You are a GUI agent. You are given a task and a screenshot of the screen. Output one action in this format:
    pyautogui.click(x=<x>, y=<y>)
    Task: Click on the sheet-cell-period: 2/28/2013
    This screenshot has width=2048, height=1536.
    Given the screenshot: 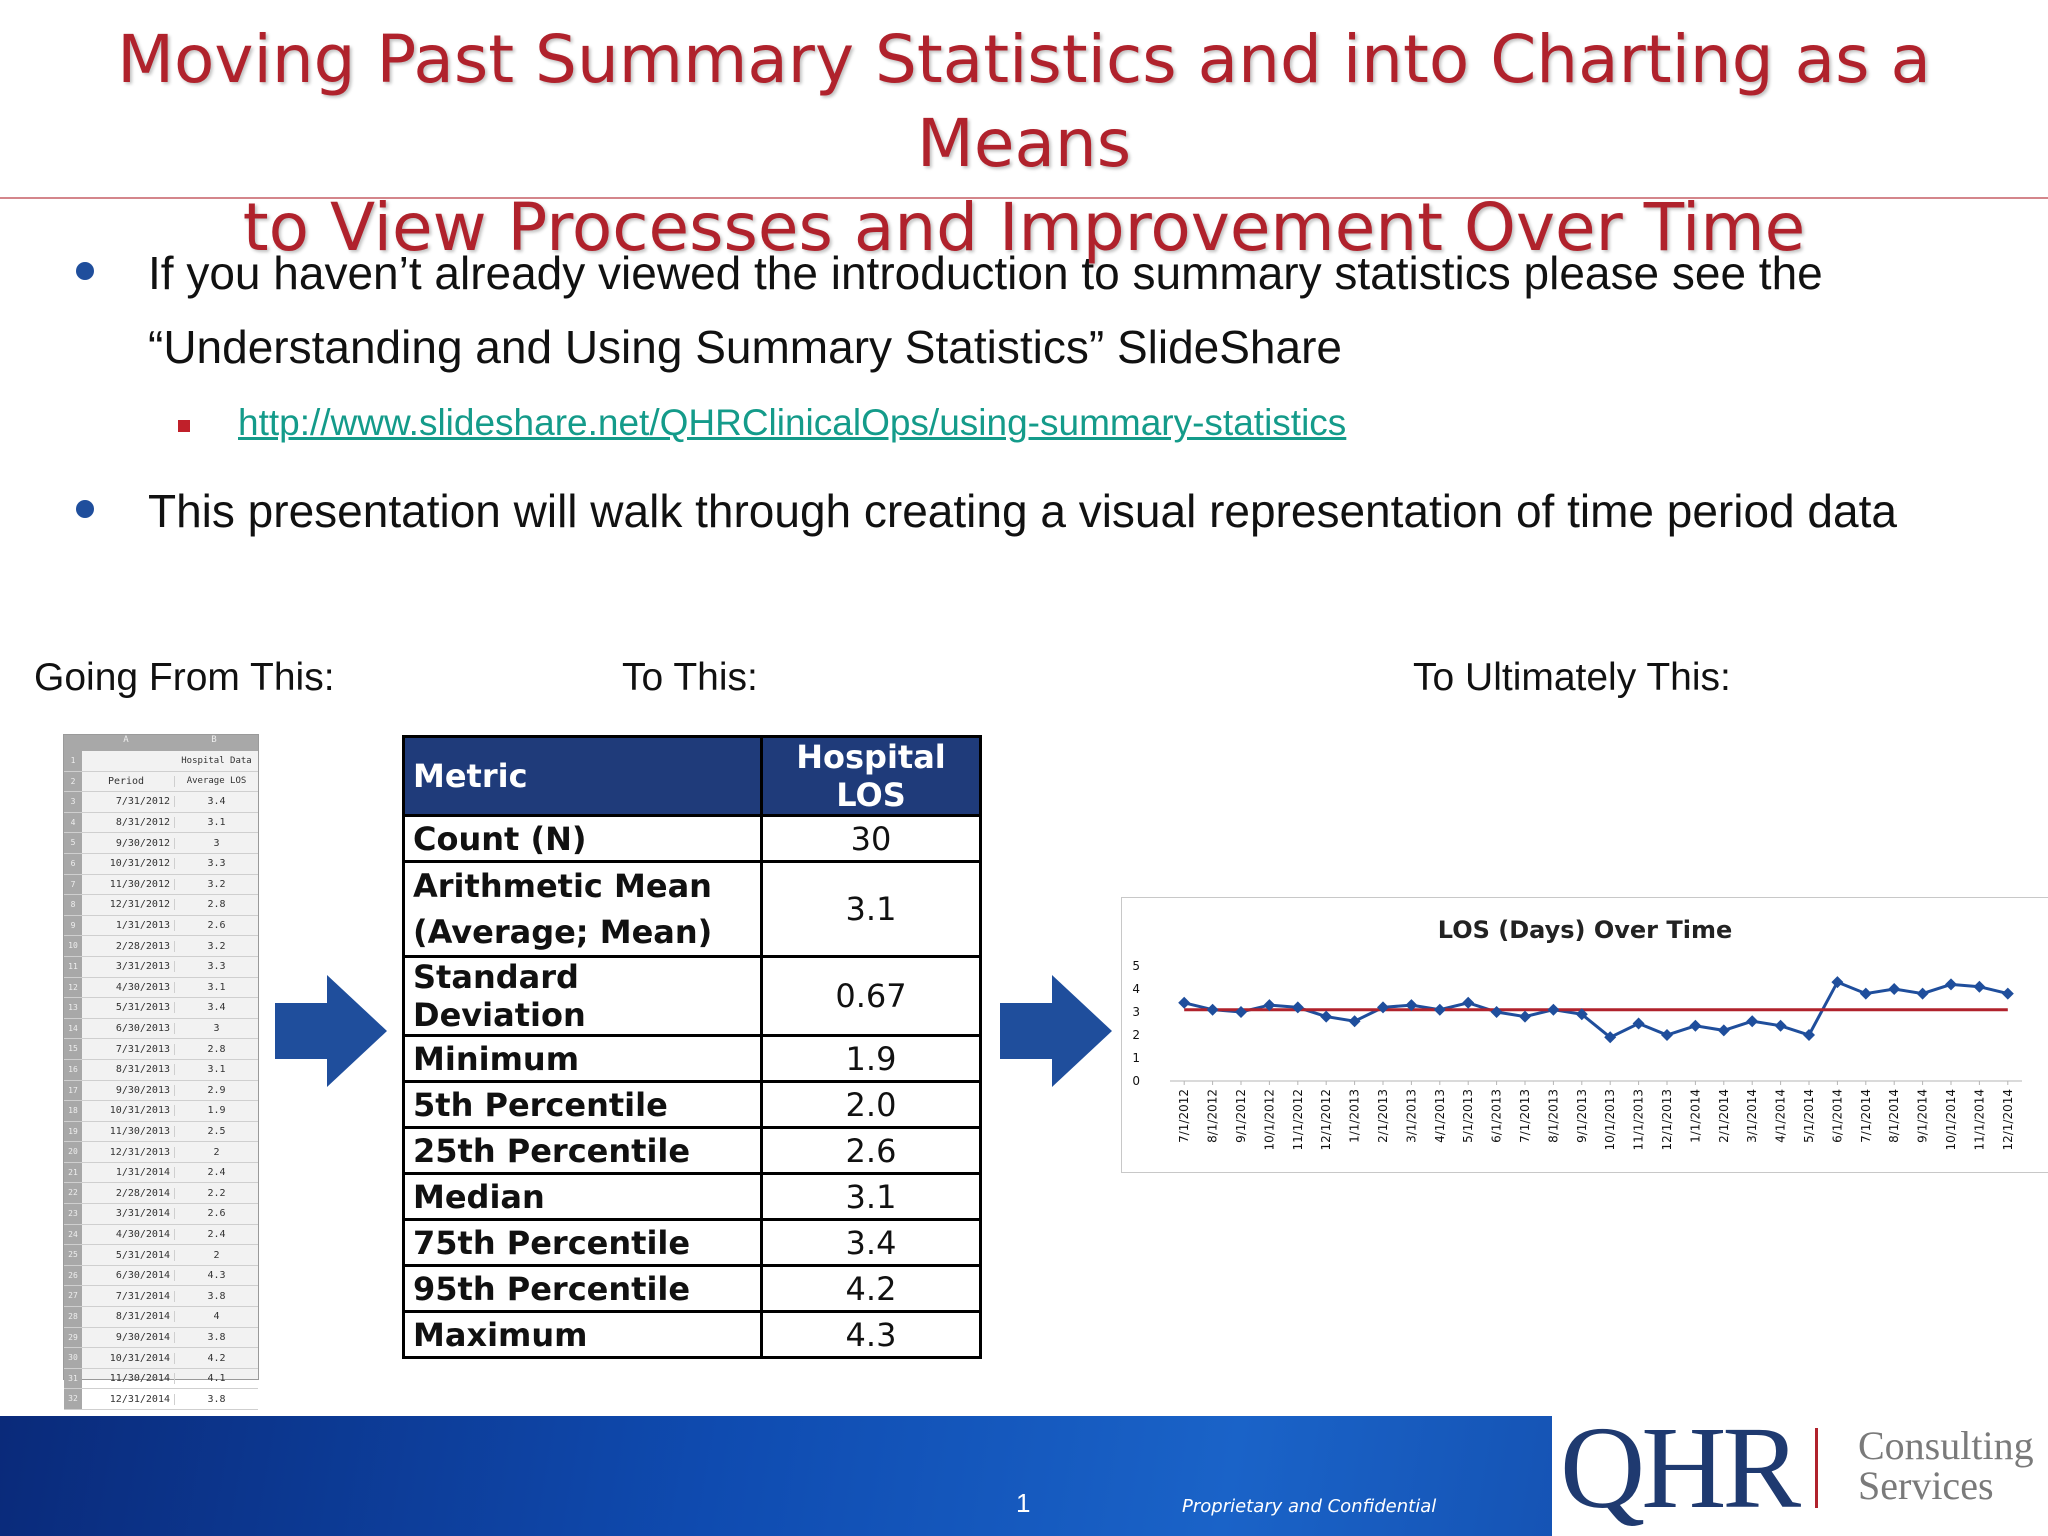 What is the action you would take?
    pyautogui.click(x=128, y=946)
    